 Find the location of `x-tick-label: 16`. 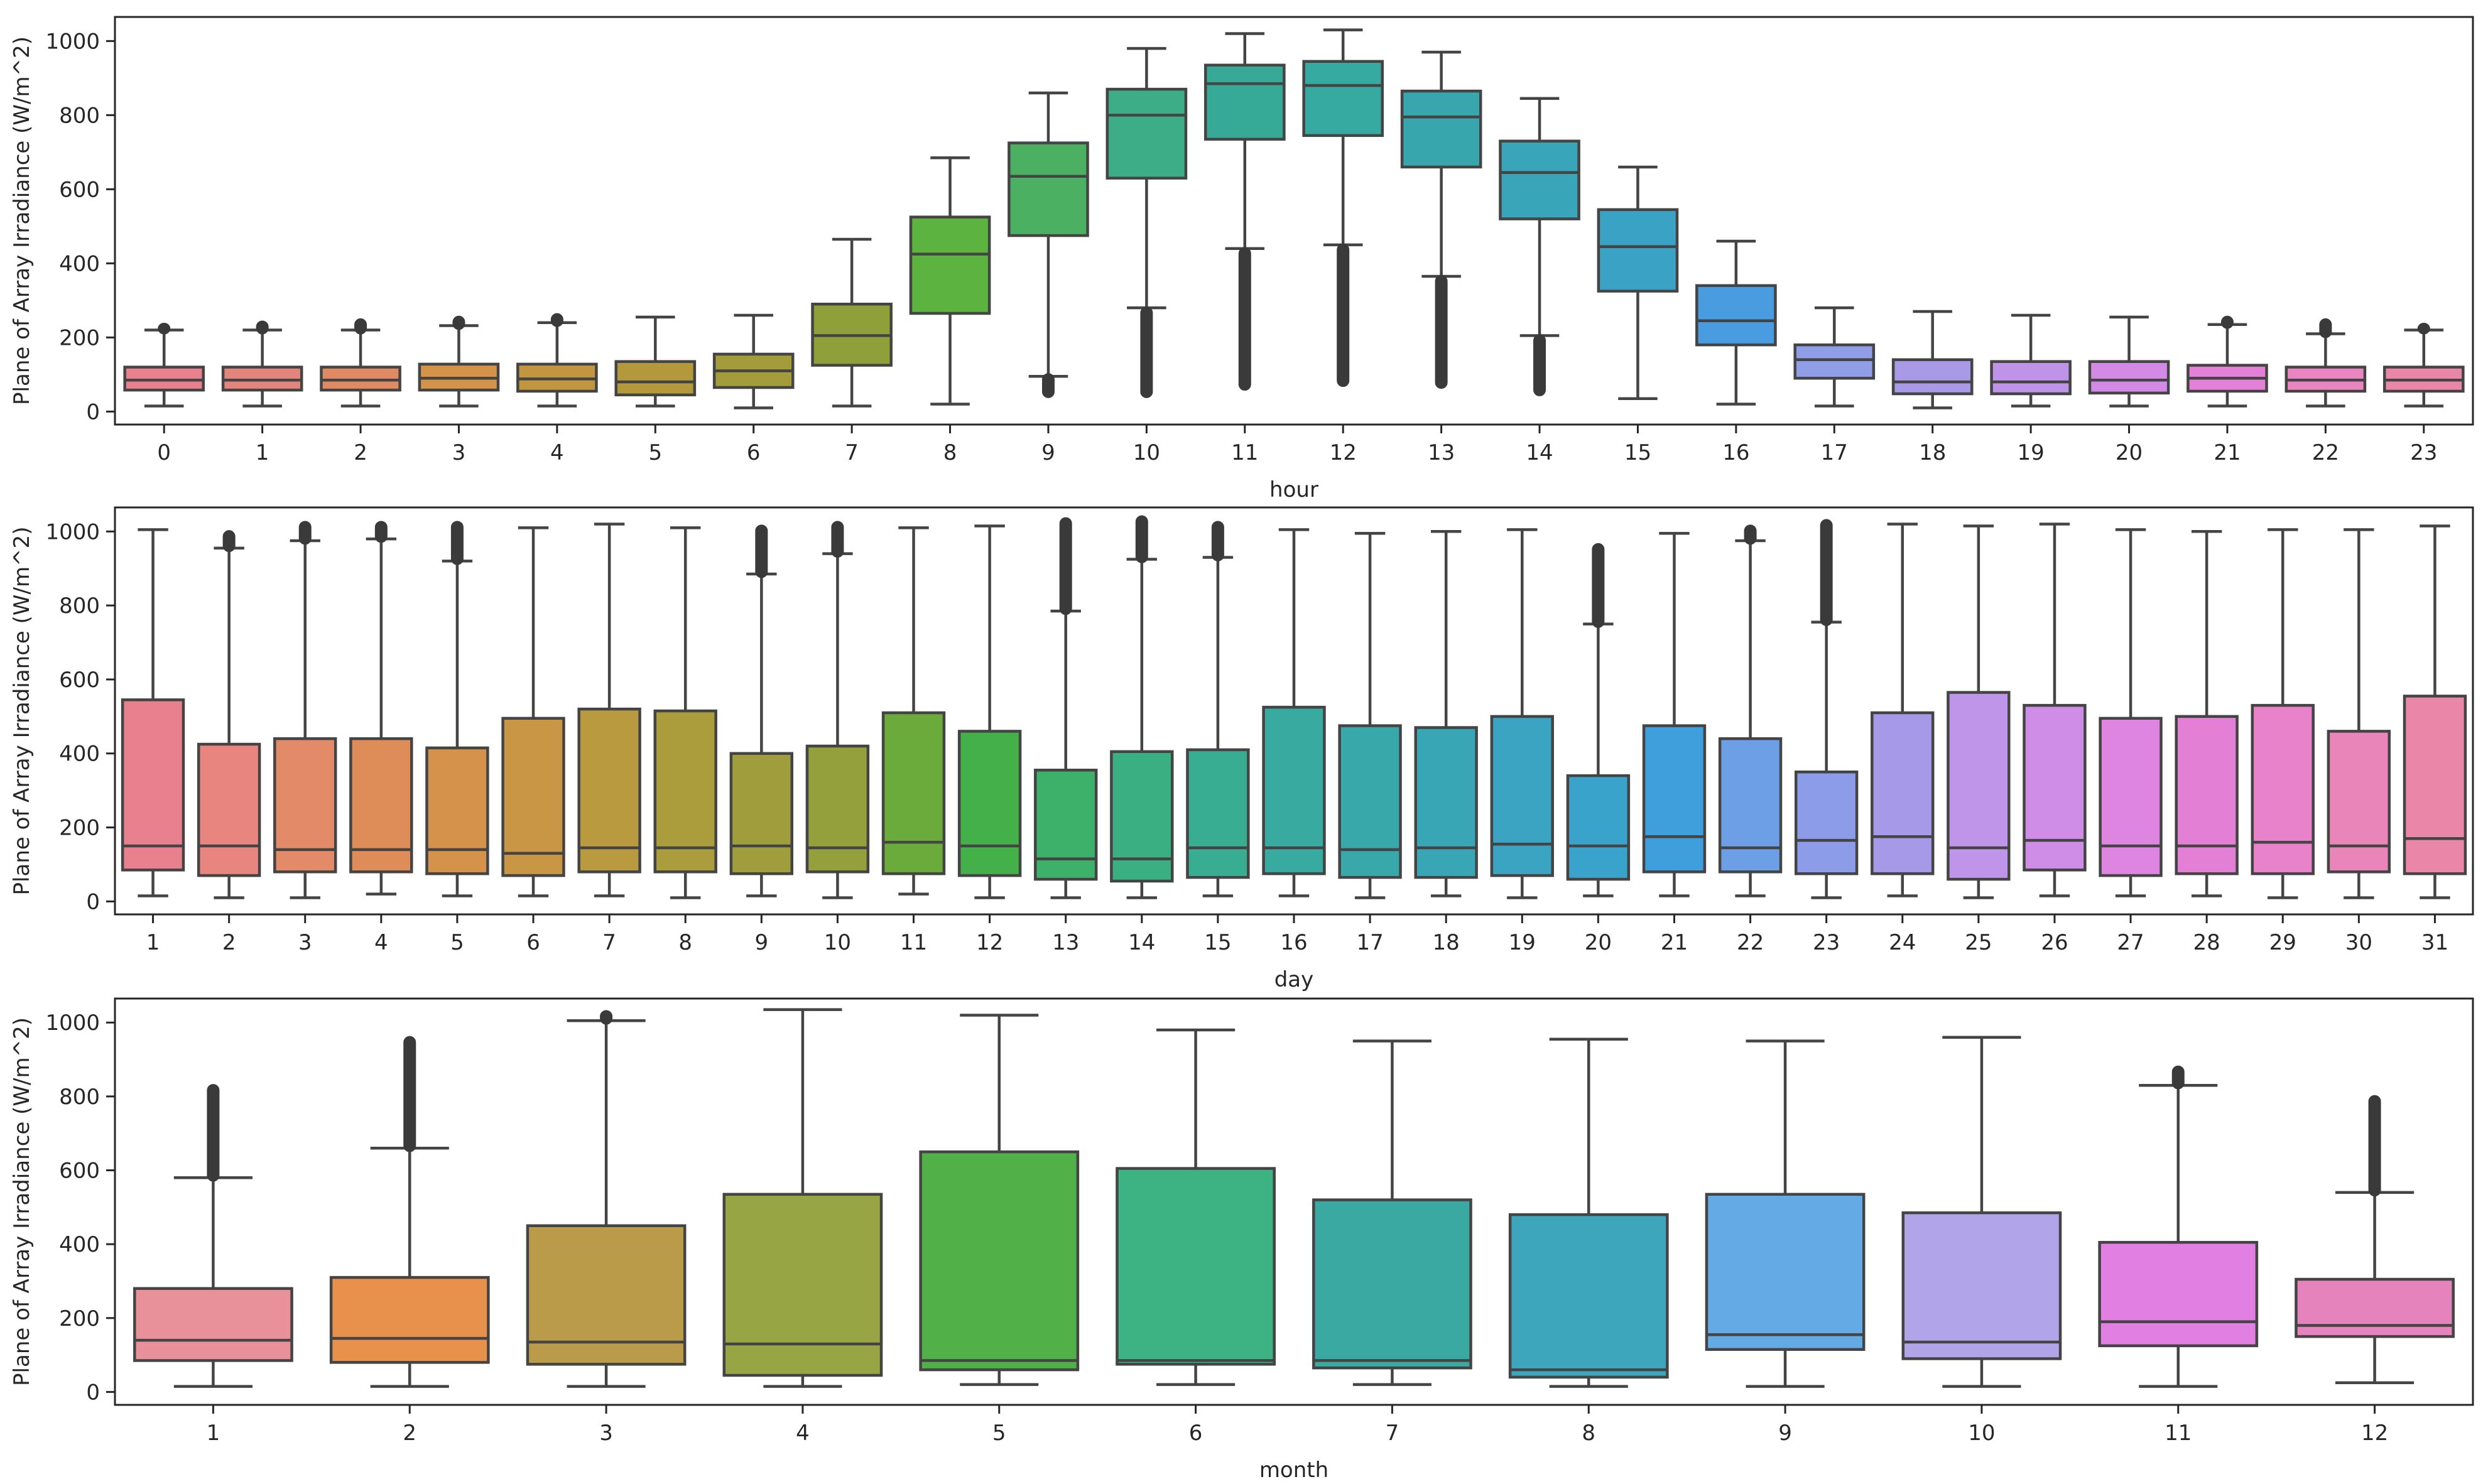

x-tick-label: 16 is located at coordinates (1293, 943).